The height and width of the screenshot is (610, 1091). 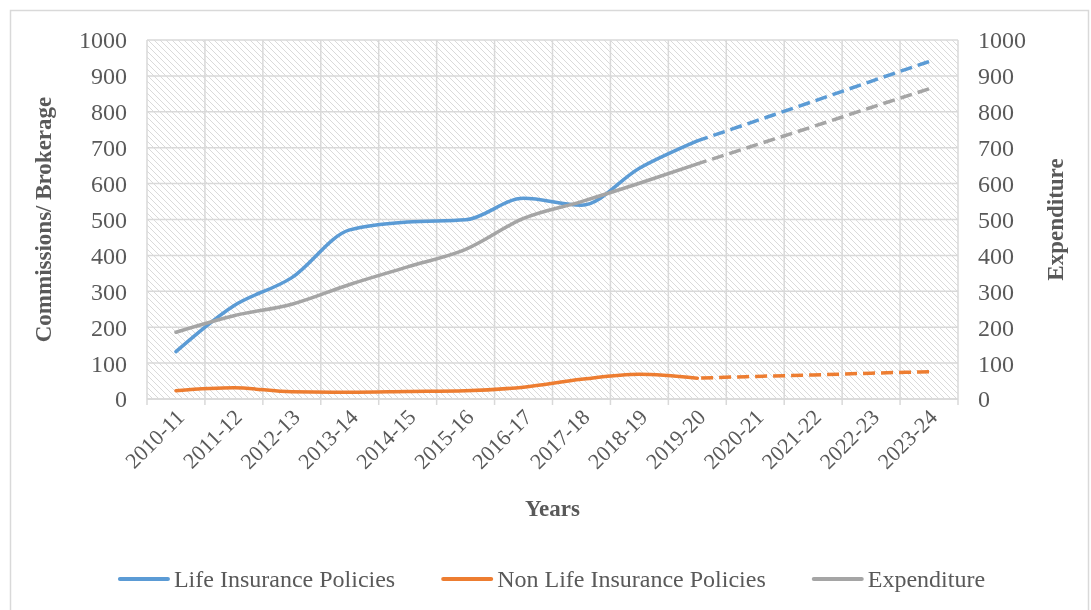 What do you see at coordinates (109, 76) in the screenshot?
I see `y-tick-label: 900` at bounding box center [109, 76].